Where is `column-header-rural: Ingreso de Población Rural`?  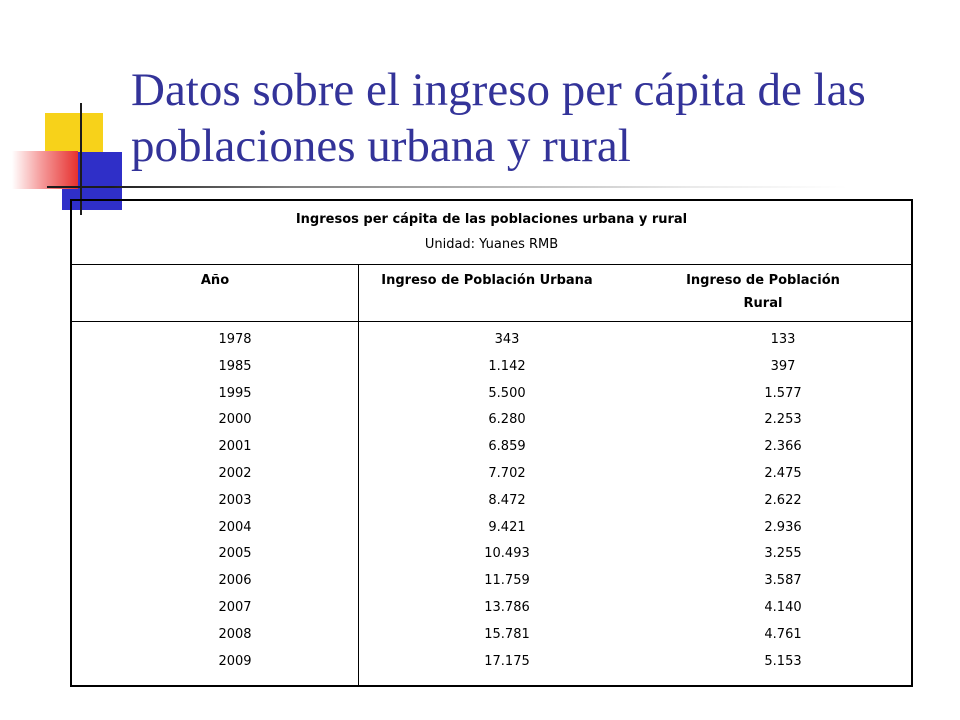 column-header-rural: Ingreso de Población Rural is located at coordinates (763, 293).